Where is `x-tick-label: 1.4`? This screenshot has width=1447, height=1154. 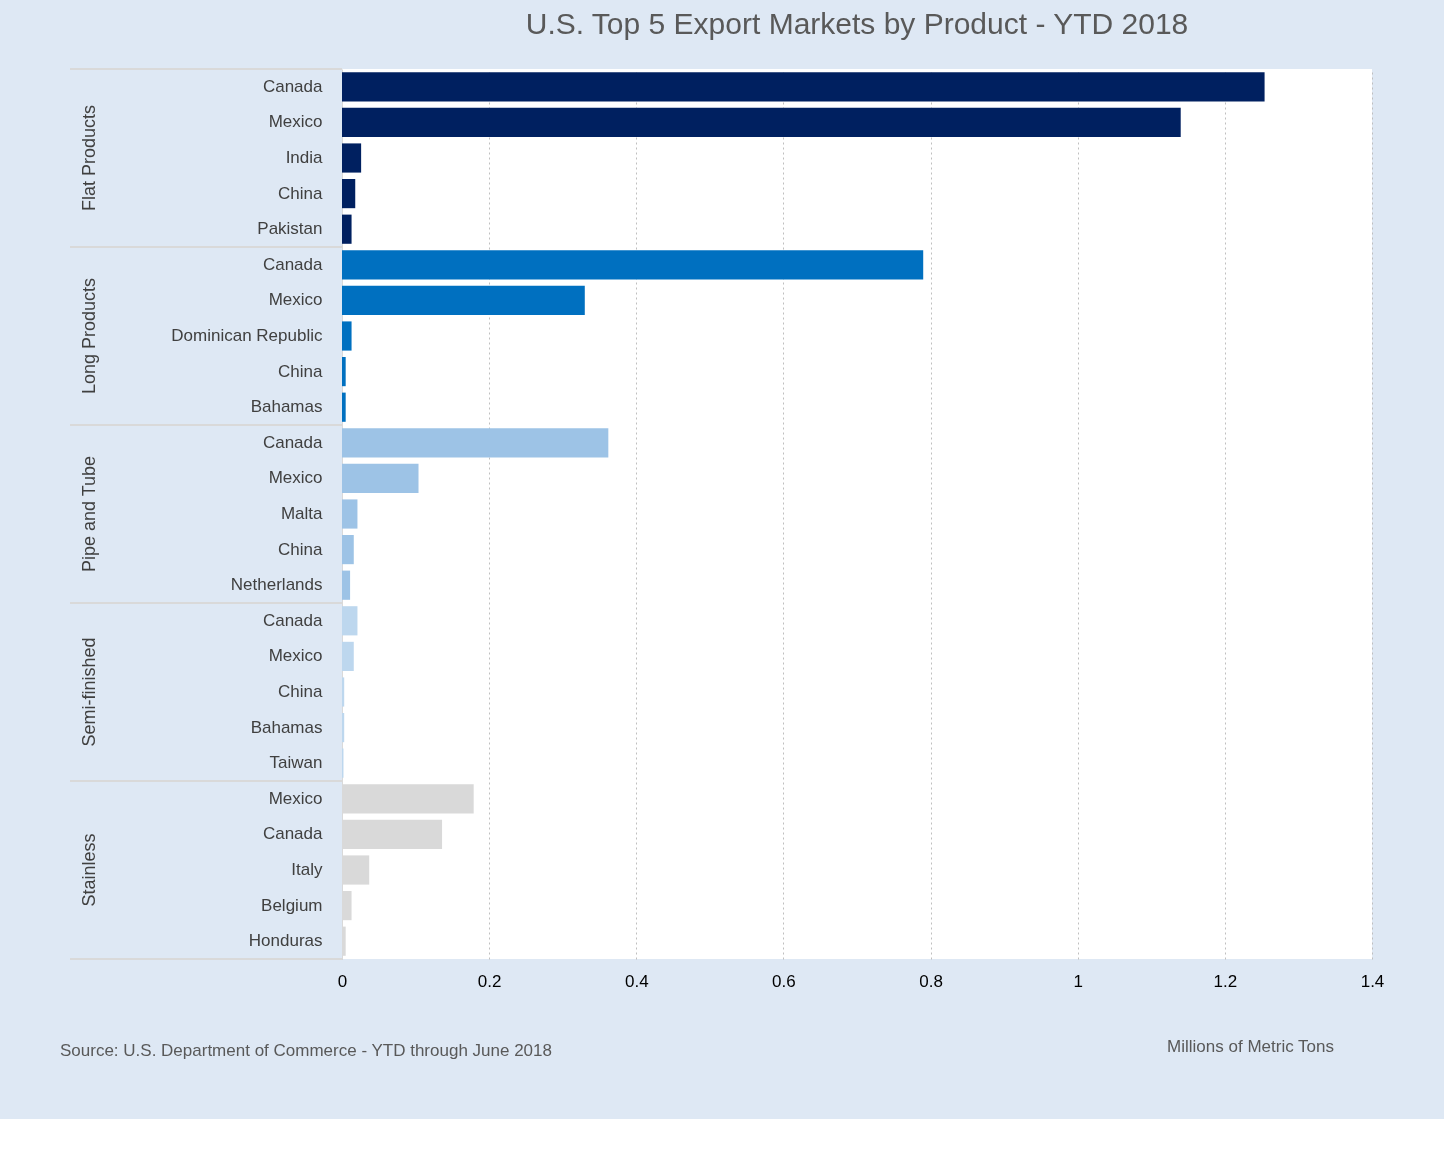
x-tick-label: 1.4 is located at coordinates (1372, 981).